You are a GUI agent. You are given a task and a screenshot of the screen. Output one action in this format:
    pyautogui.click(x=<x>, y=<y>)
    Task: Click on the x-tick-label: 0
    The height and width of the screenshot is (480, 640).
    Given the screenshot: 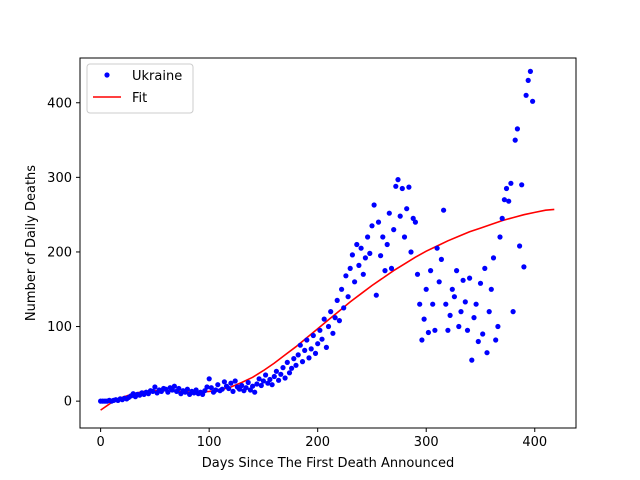 What is the action you would take?
    pyautogui.click(x=100, y=442)
    